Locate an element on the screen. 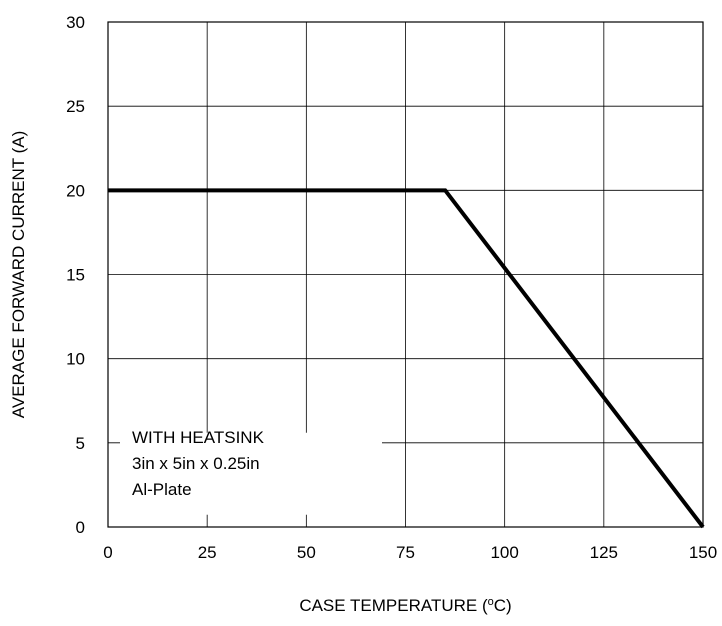 The width and height of the screenshot is (722, 626). annotation-line-2: 3in x 5in x 0.25in is located at coordinates (196, 463).